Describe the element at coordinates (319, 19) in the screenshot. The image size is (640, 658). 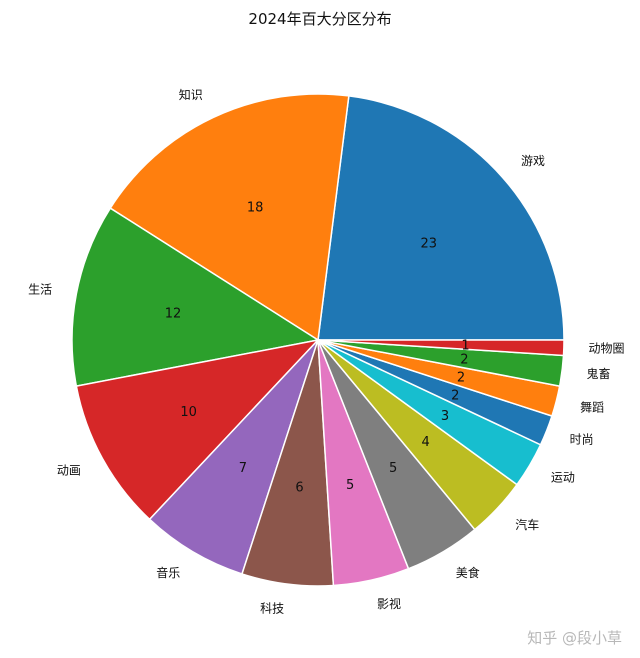
I see `chart-title: 2024年百大分区分布` at that location.